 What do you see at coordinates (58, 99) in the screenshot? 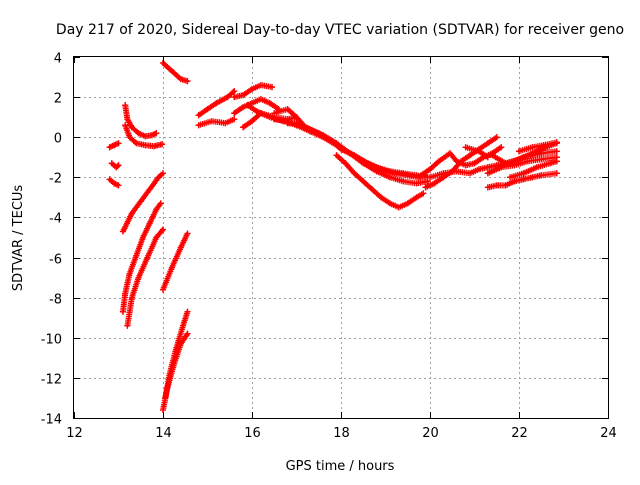
I see `y-tick-label: 2` at bounding box center [58, 99].